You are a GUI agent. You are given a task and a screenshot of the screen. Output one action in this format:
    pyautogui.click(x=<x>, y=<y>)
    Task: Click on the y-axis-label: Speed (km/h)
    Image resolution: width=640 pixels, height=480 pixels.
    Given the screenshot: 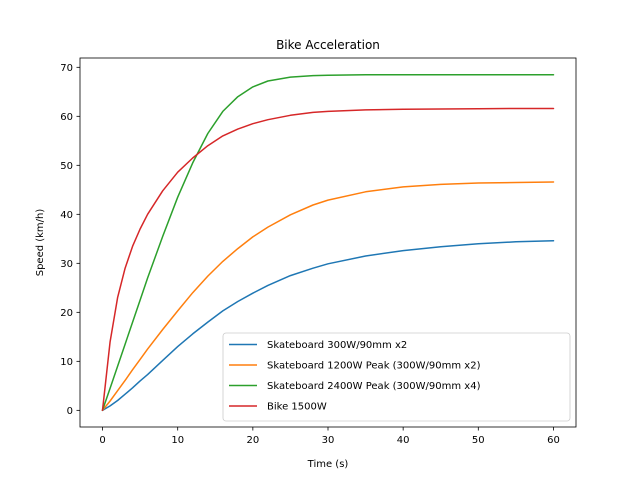 What is the action you would take?
    pyautogui.click(x=40, y=243)
    